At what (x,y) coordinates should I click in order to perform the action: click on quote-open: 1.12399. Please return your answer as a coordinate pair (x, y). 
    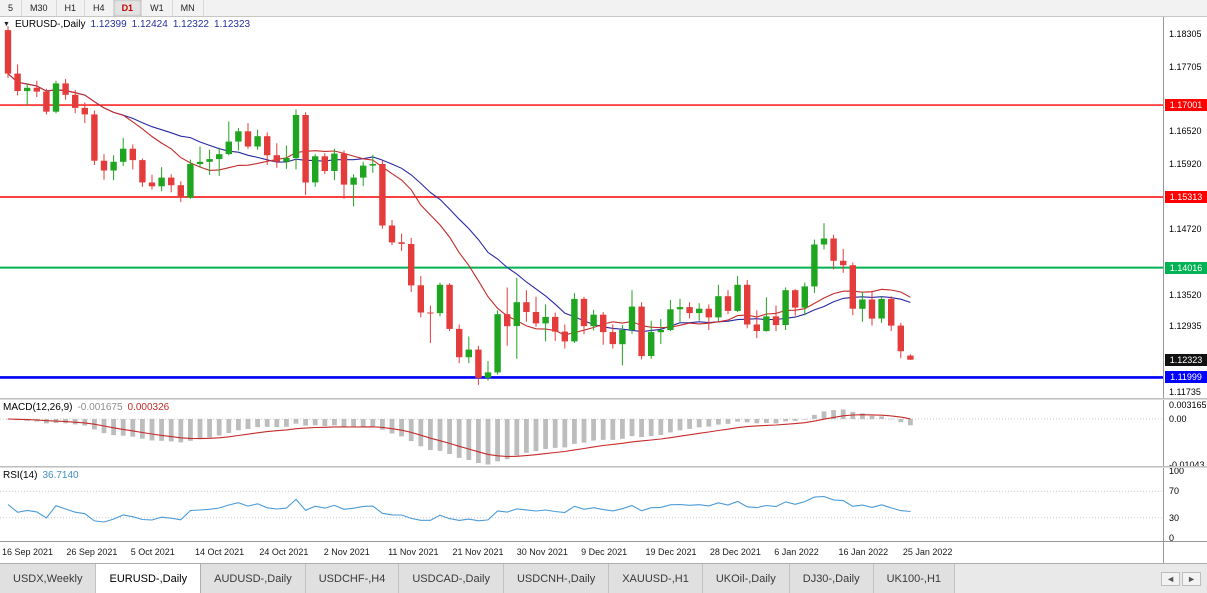
    Looking at the image, I should click on (108, 24).